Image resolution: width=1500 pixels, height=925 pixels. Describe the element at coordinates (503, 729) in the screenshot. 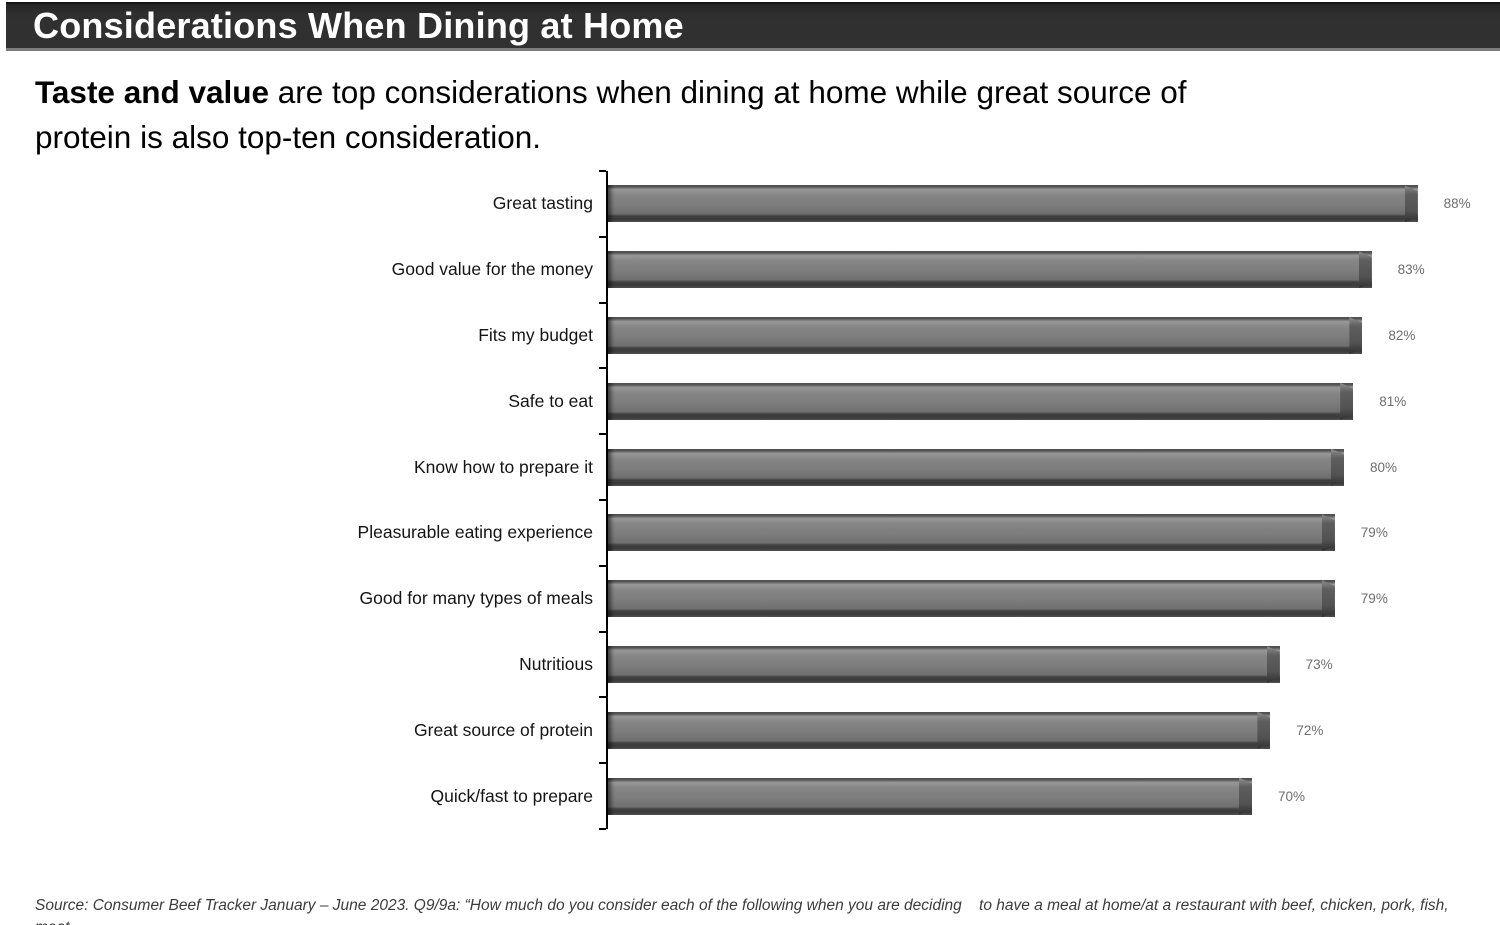

I see `category-label: Great source of protein` at that location.